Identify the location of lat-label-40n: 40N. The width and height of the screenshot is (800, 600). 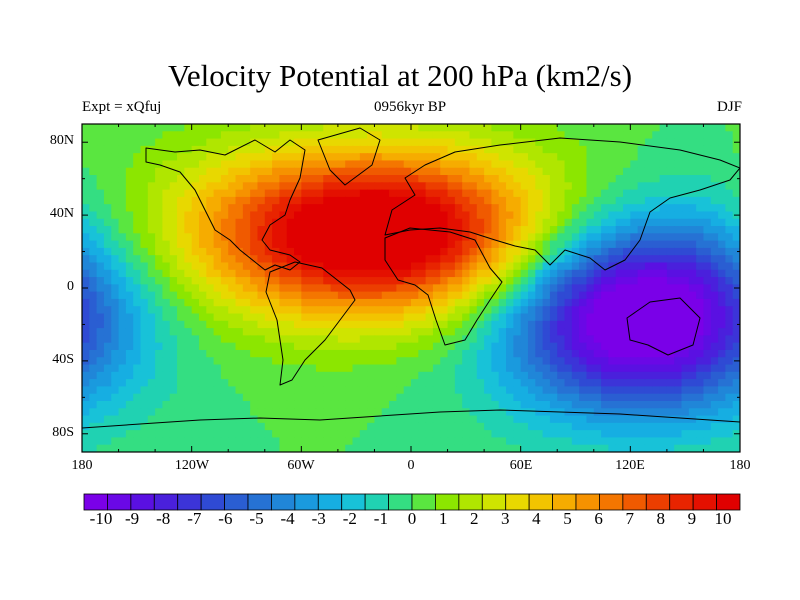
(61, 213).